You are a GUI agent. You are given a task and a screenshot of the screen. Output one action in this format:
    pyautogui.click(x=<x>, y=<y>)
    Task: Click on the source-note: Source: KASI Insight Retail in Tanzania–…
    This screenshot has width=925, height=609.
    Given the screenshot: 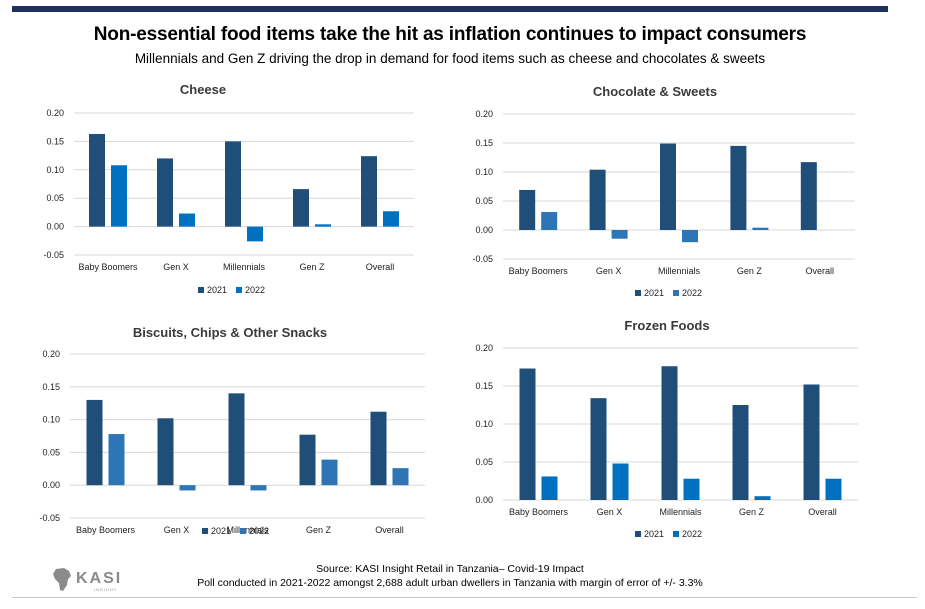 What is the action you would take?
    pyautogui.click(x=450, y=569)
    